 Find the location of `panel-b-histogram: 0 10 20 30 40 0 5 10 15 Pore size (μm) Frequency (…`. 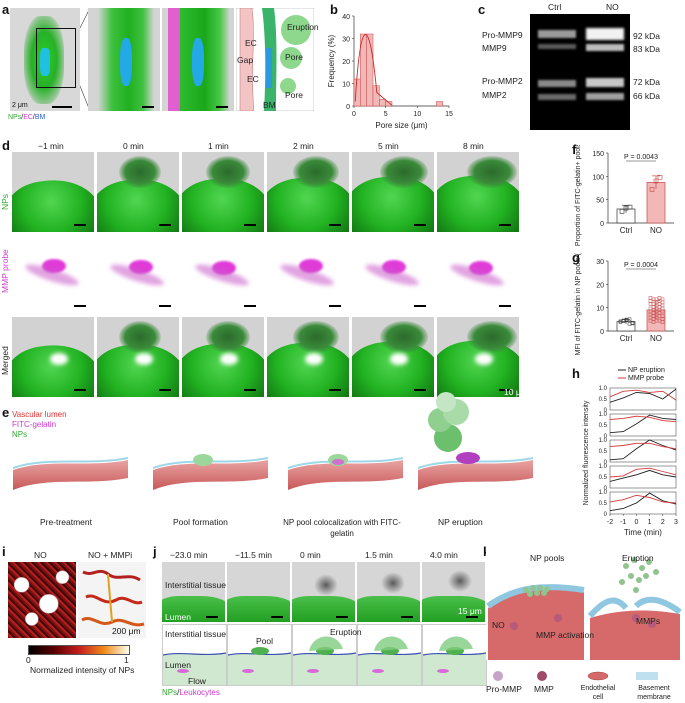

panel-b-histogram: 0 10 20 30 40 0 5 10 15 Pore size (μm) Frequency (… is located at coordinates (390, 72).